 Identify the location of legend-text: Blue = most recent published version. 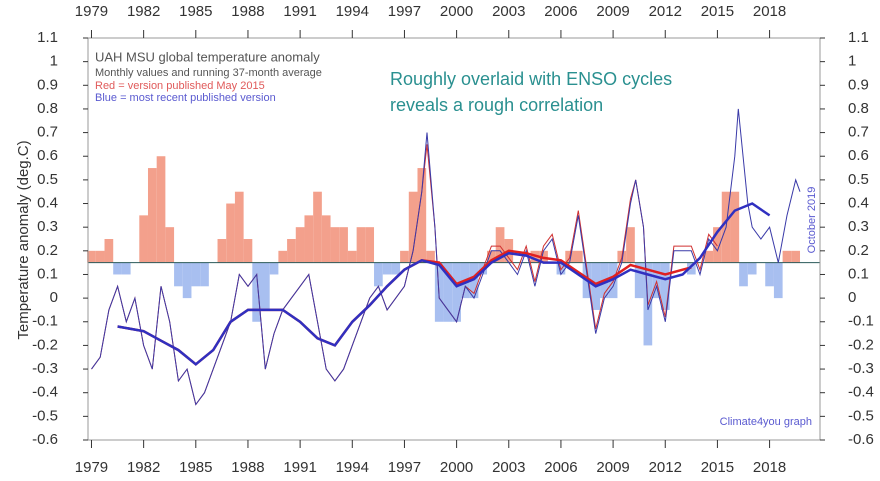
(185, 98).